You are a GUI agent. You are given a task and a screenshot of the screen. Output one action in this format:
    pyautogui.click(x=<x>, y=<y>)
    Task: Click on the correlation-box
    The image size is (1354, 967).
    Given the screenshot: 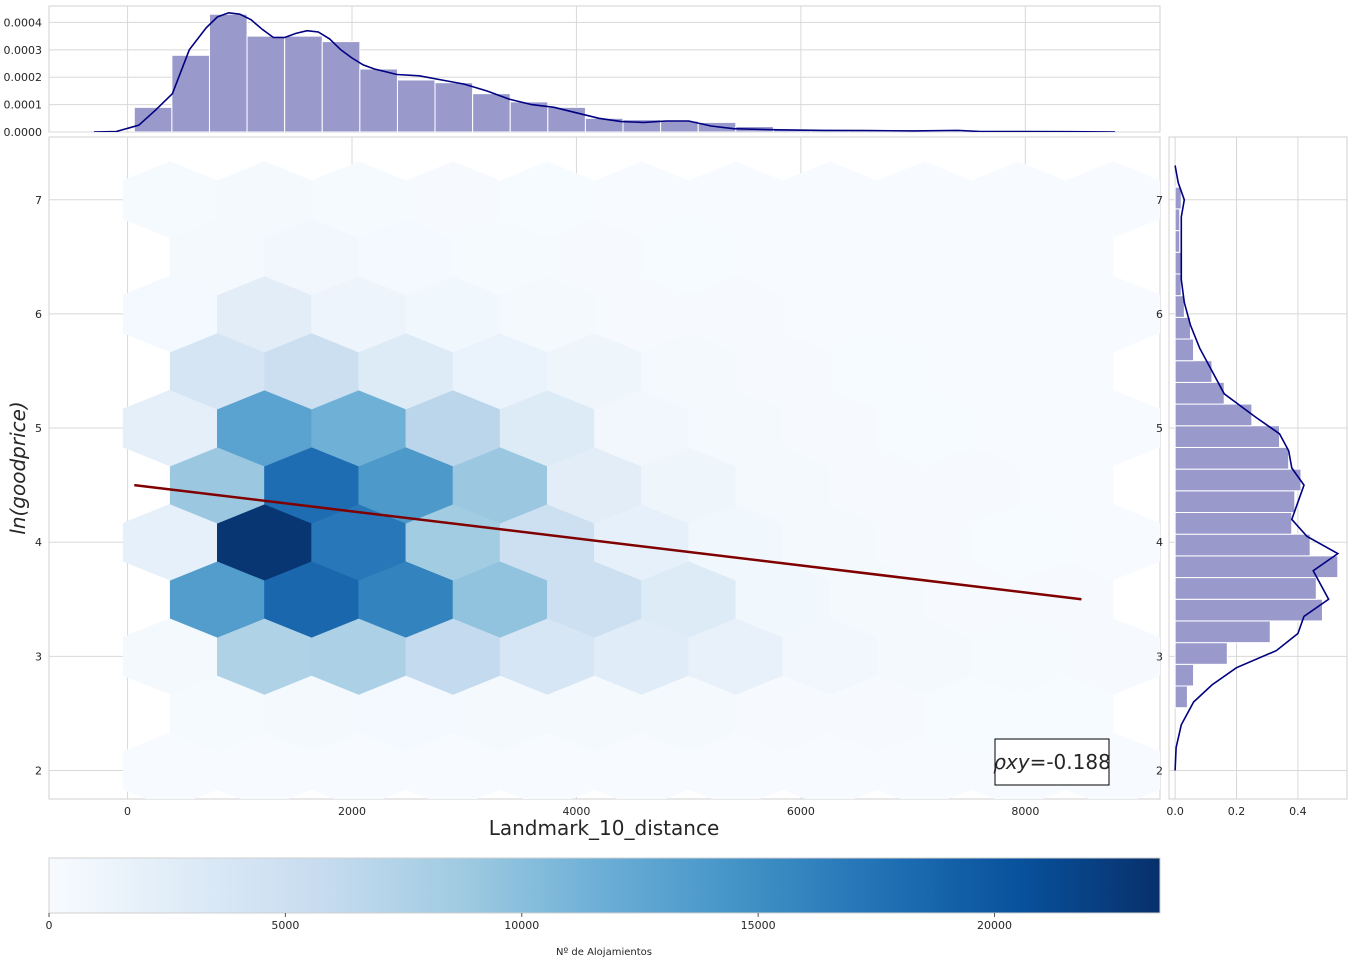 What is the action you would take?
    pyautogui.click(x=1052, y=762)
    